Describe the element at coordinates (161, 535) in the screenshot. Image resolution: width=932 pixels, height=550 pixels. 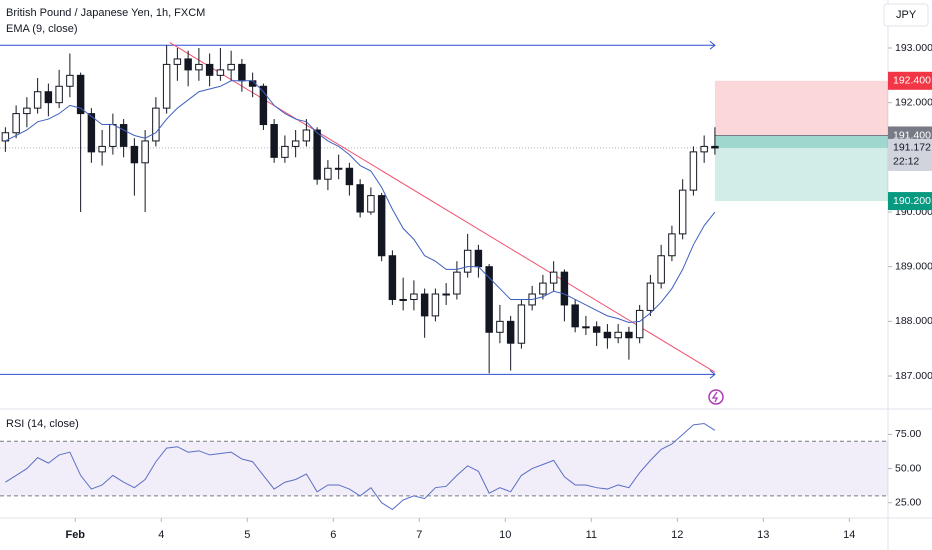
I see `x-tick-label: 4` at that location.